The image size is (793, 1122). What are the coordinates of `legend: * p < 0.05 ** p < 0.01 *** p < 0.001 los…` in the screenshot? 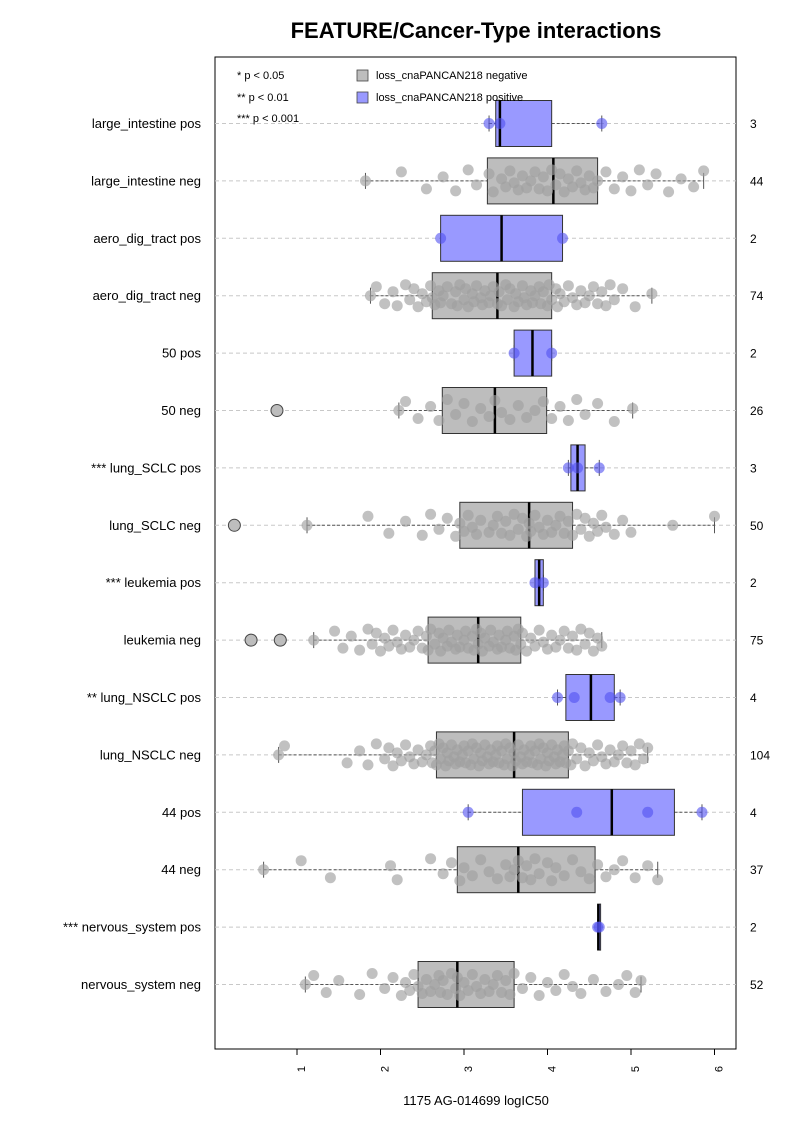 It's located at (382, 97).